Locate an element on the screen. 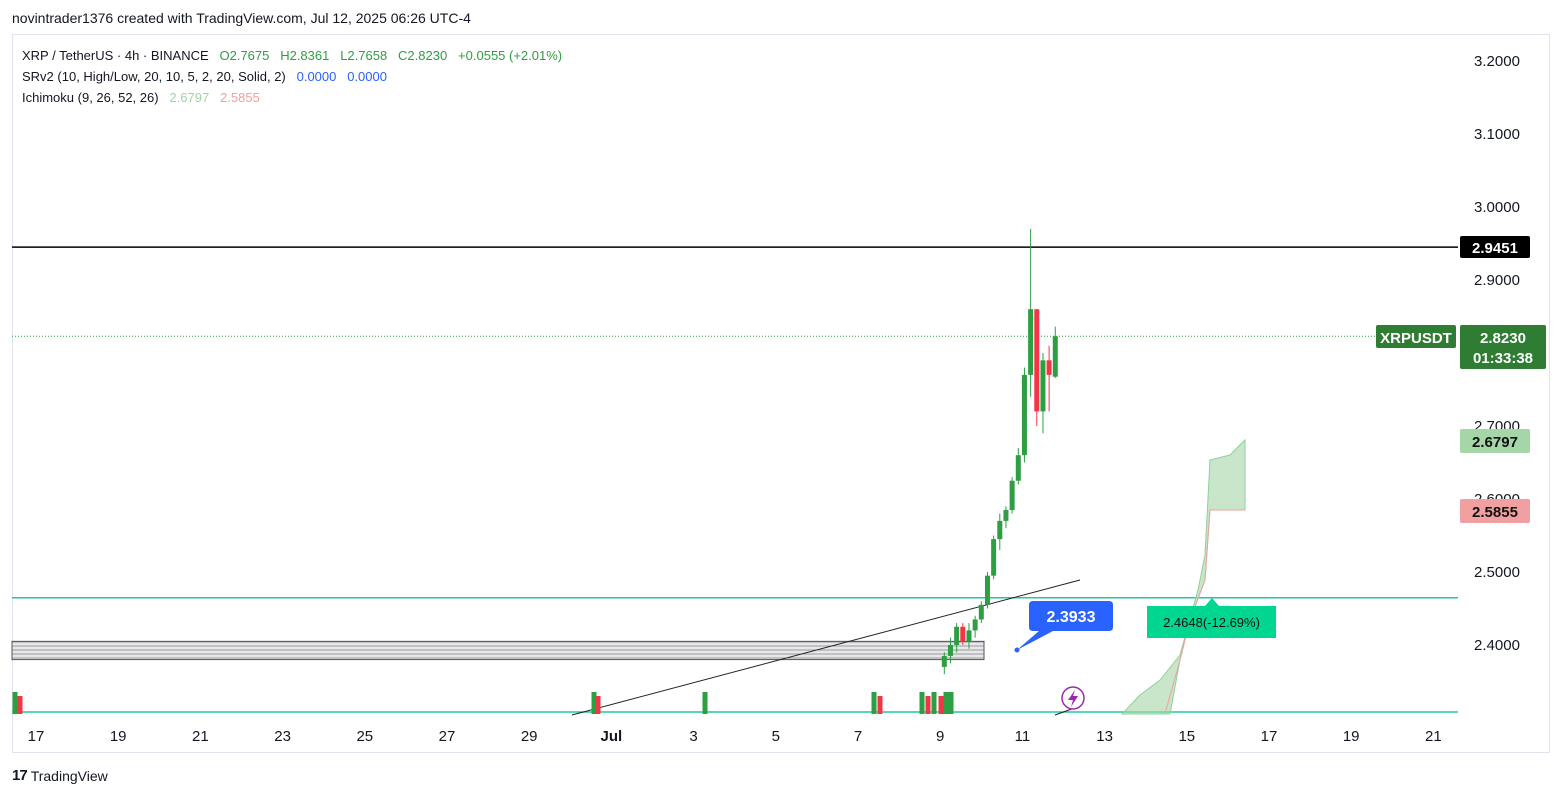 This screenshot has height=799, width=1563. time-tick-label: 19 is located at coordinates (1351, 736).